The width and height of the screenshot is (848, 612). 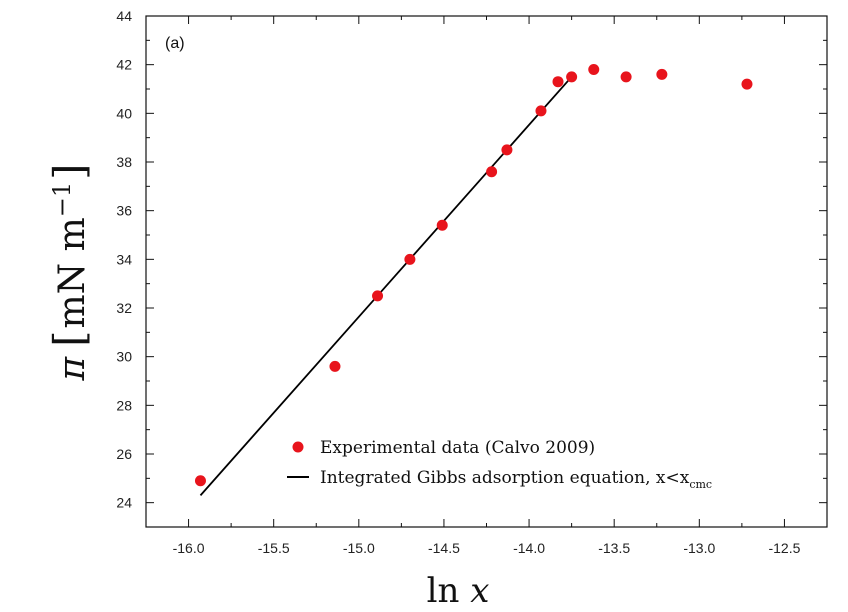 What do you see at coordinates (124, 357) in the screenshot?
I see `y-tick-label: 30` at bounding box center [124, 357].